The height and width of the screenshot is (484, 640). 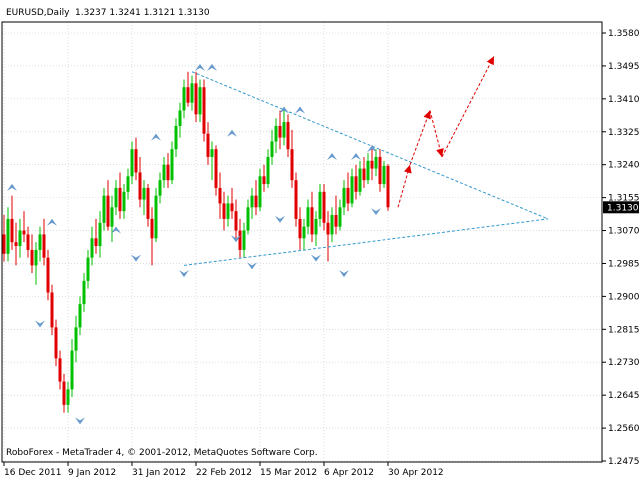 What do you see at coordinates (624, 232) in the screenshot?
I see `y-tick-label: 1.3070` at bounding box center [624, 232].